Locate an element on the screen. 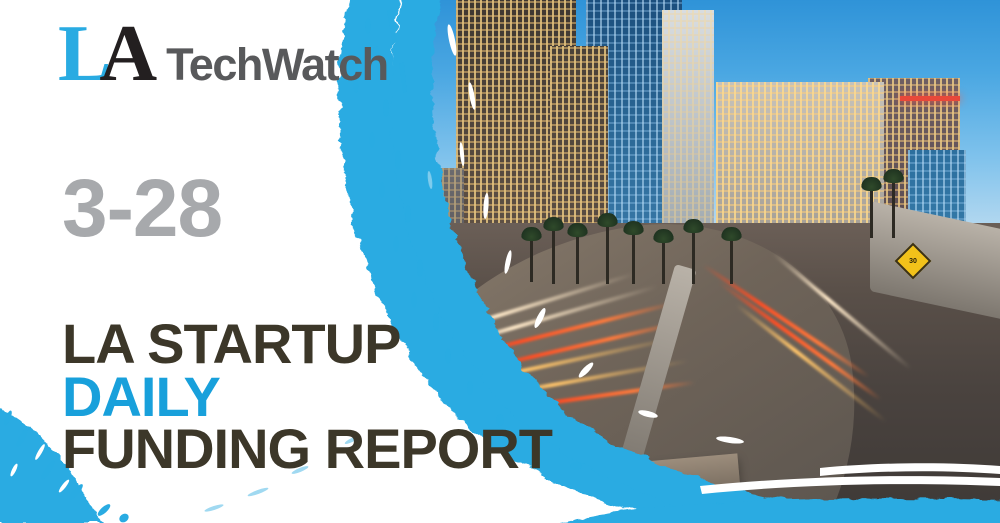 The image size is (1000, 523). logo-wordmark: TechWatch is located at coordinates (277, 64).